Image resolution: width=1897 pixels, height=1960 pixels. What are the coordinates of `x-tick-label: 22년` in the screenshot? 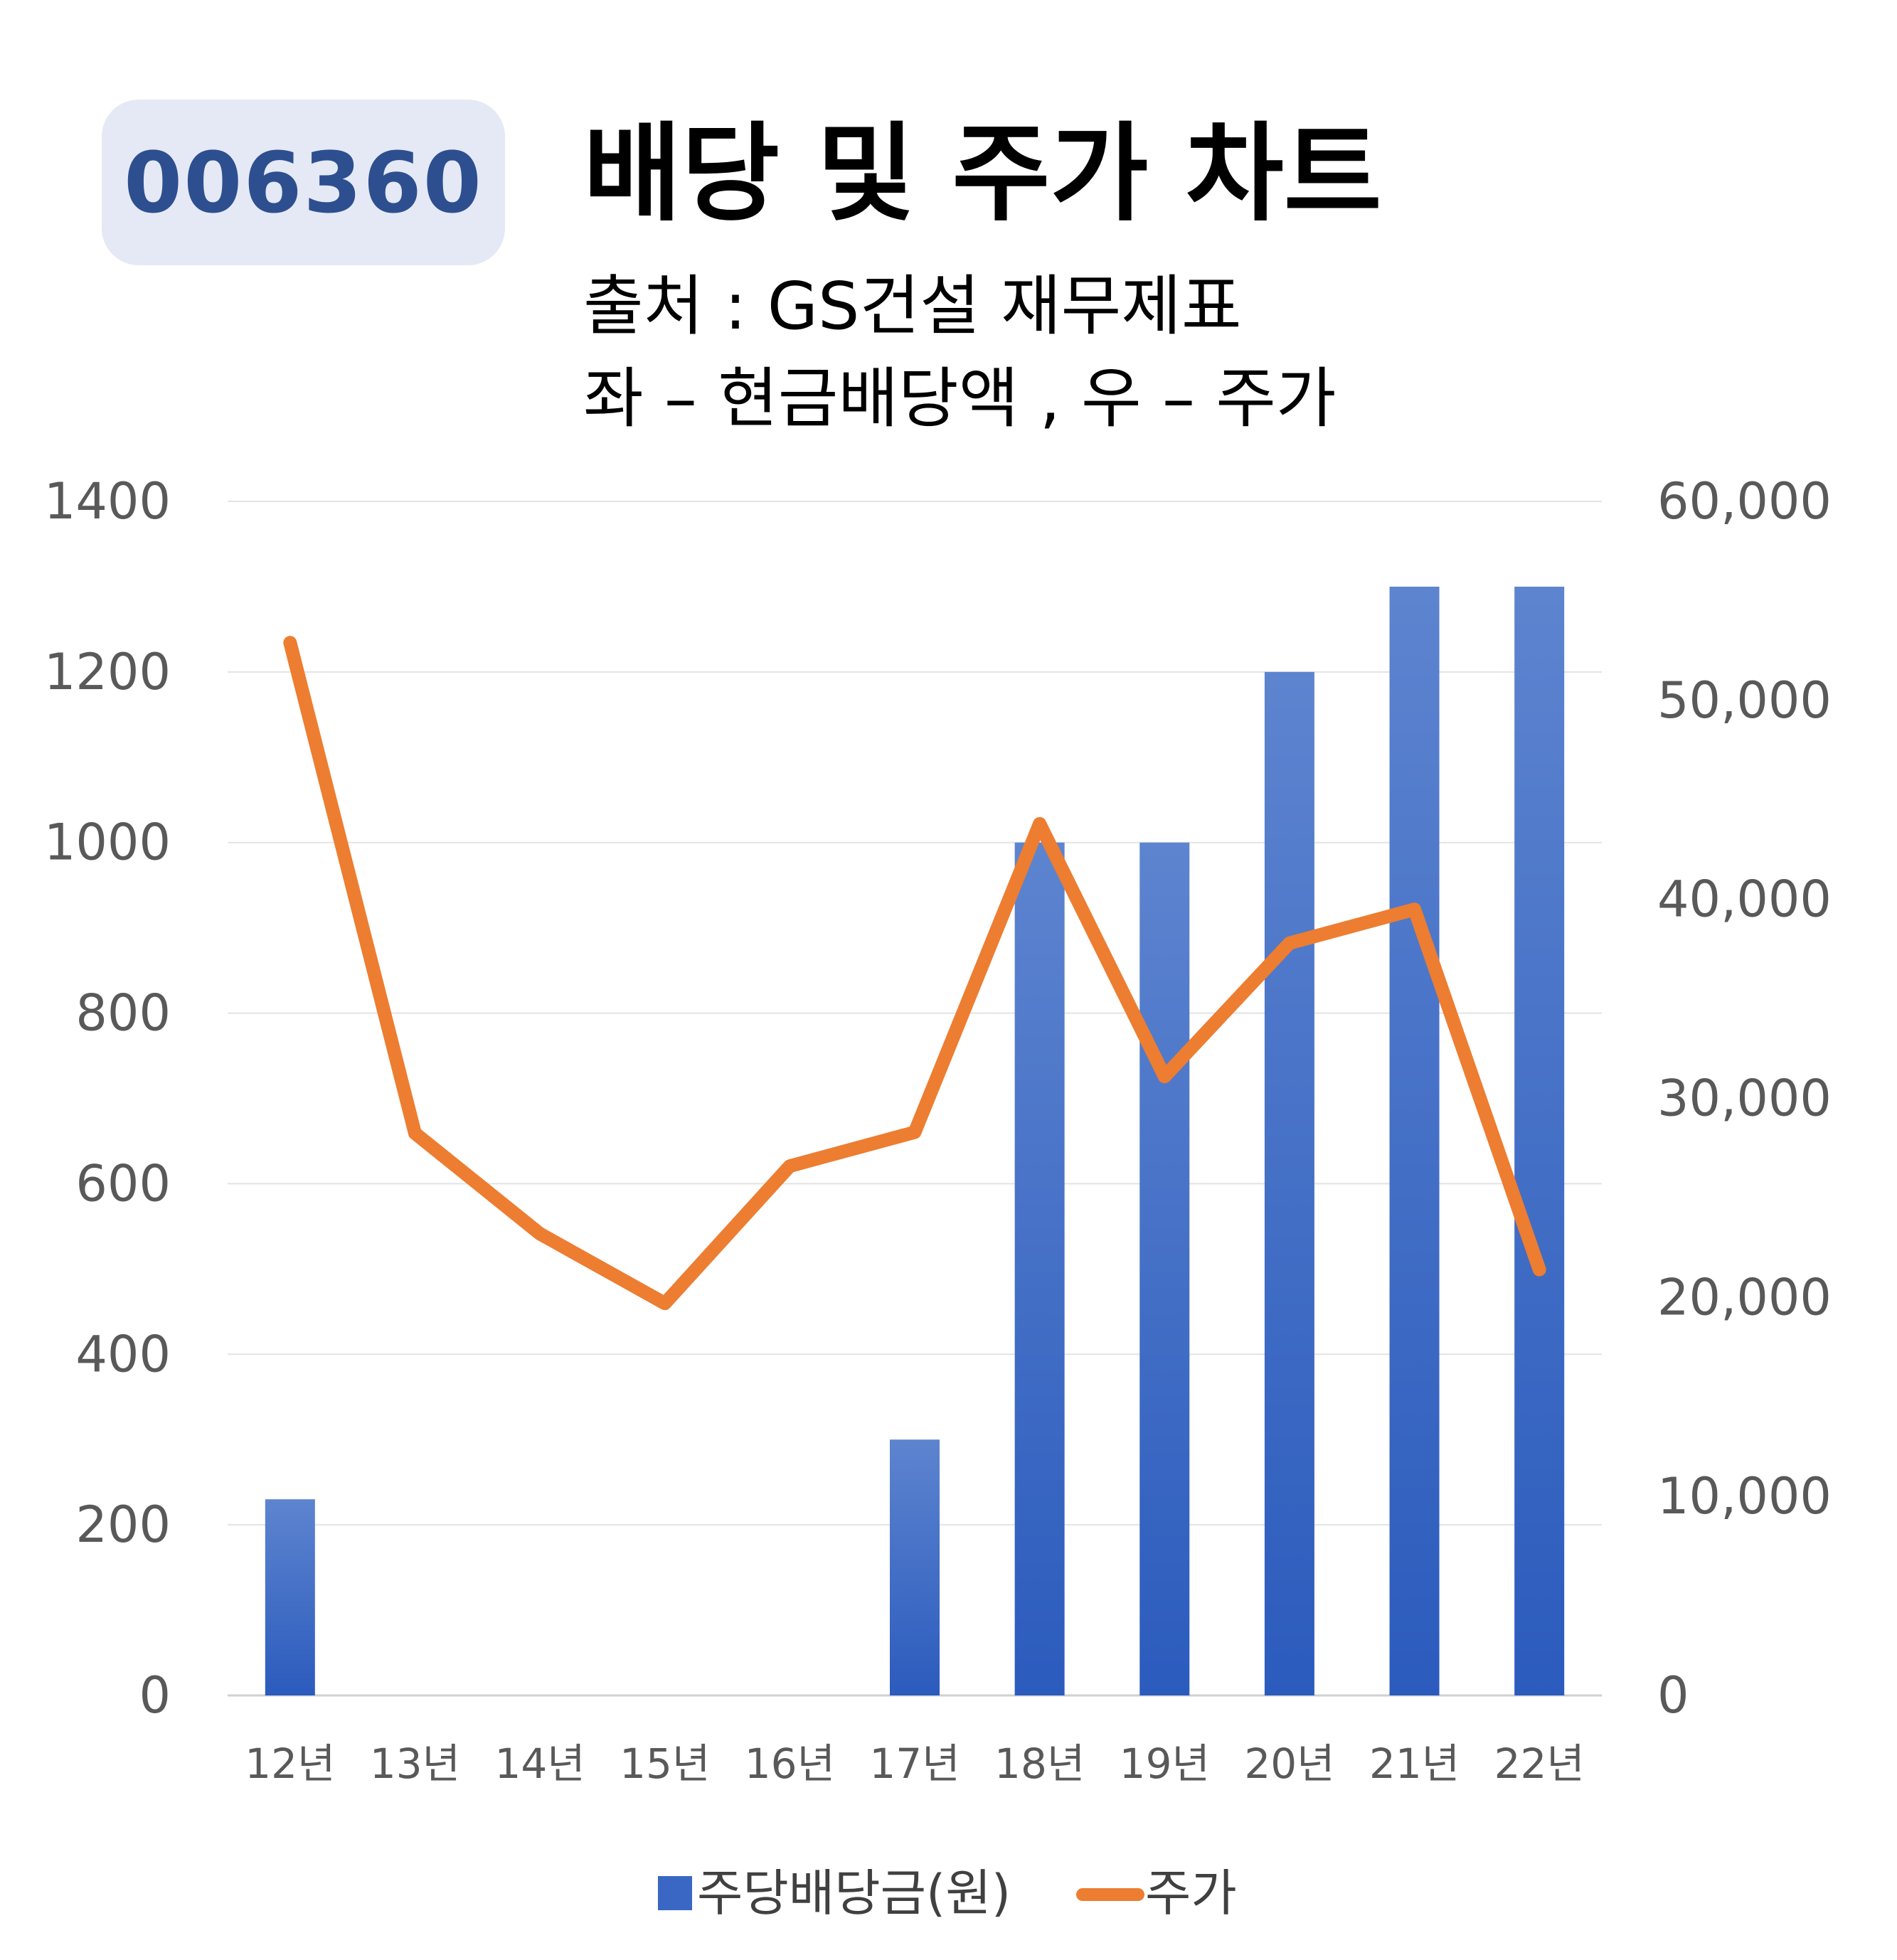 It's located at (1539, 1764).